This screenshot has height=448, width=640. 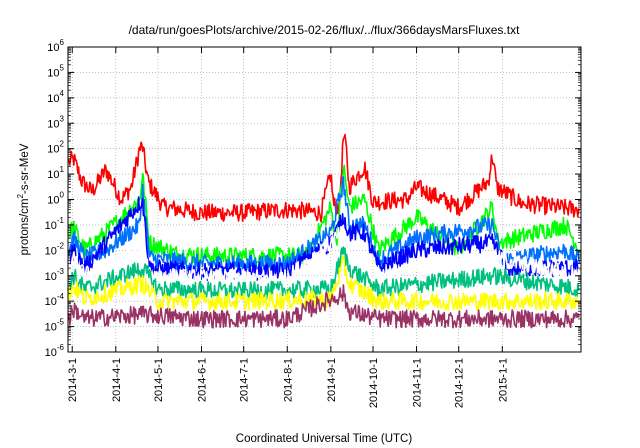 I want to click on y-tick-label: 10⁰, so click(x=55, y=199).